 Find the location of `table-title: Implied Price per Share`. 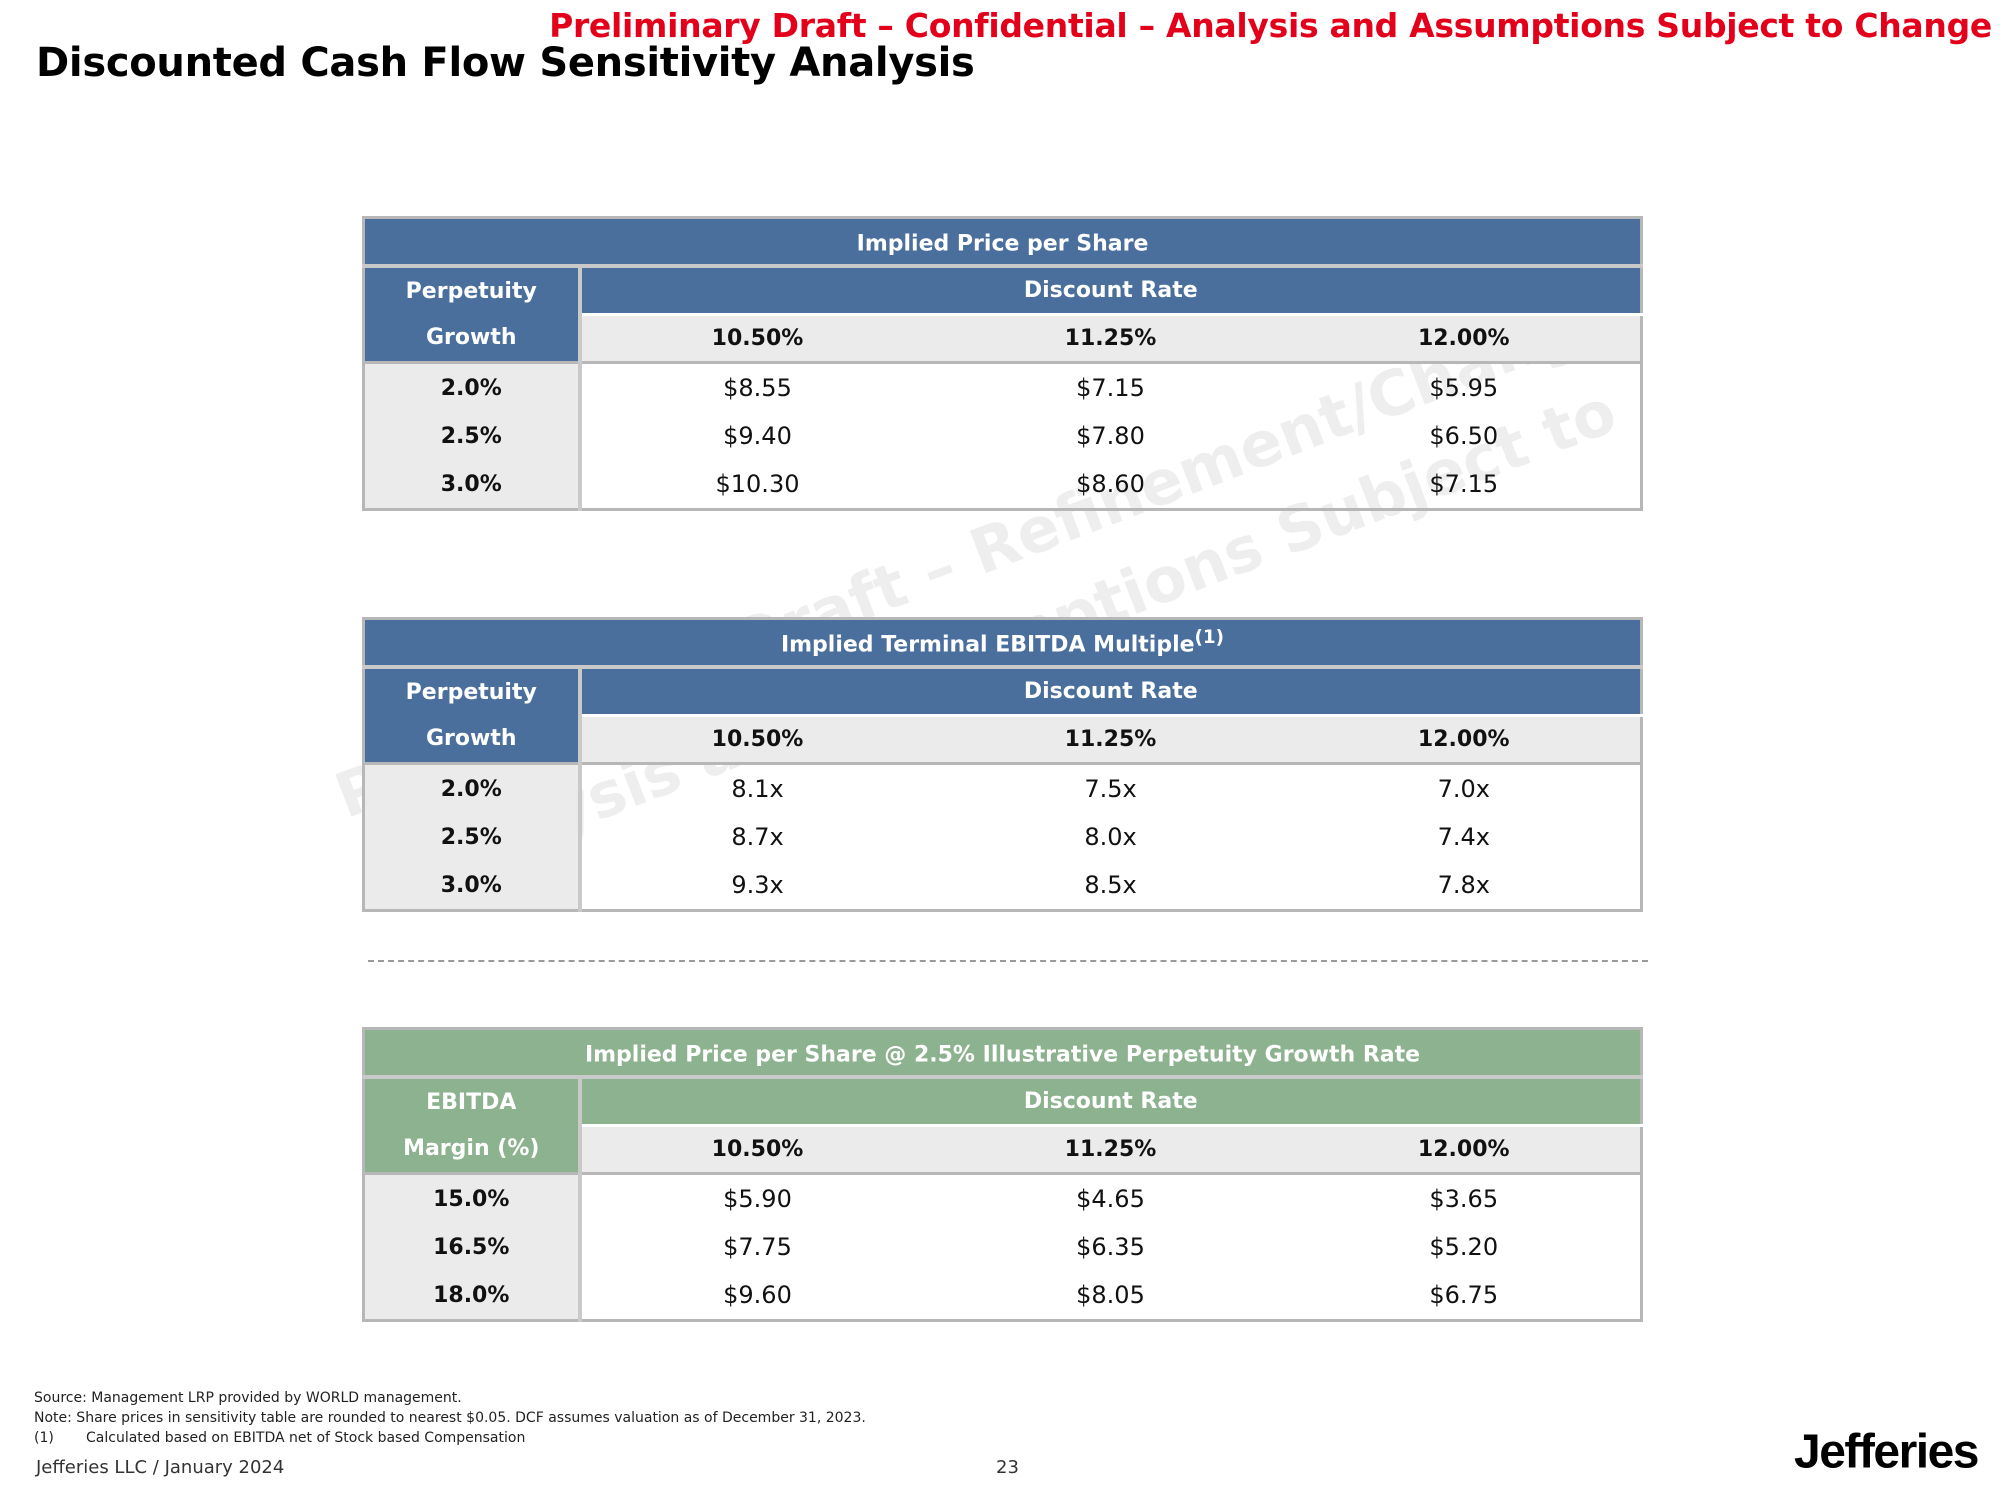

table-title: Implied Price per Share is located at coordinates (1002, 242).